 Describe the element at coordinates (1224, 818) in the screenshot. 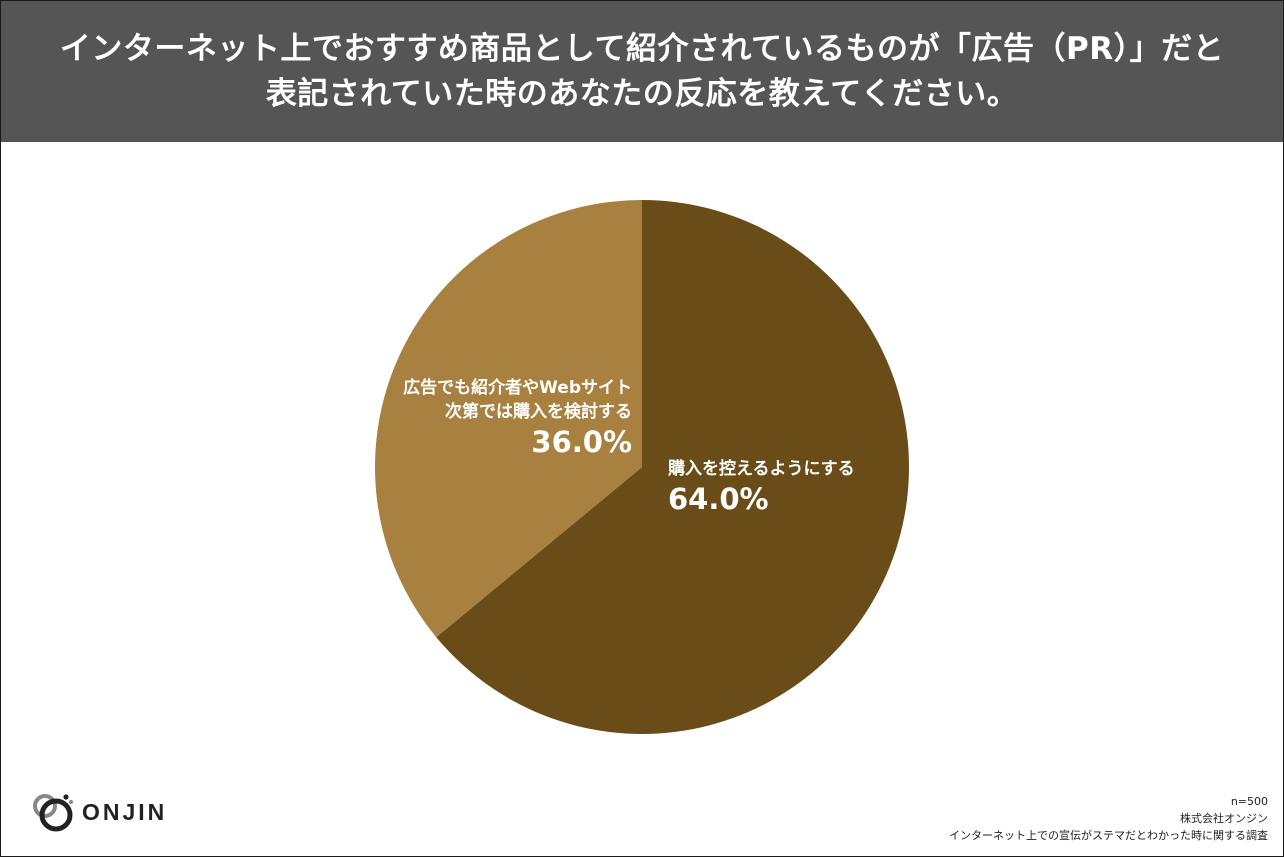

I see `company-name: 株式会社オンジン` at that location.